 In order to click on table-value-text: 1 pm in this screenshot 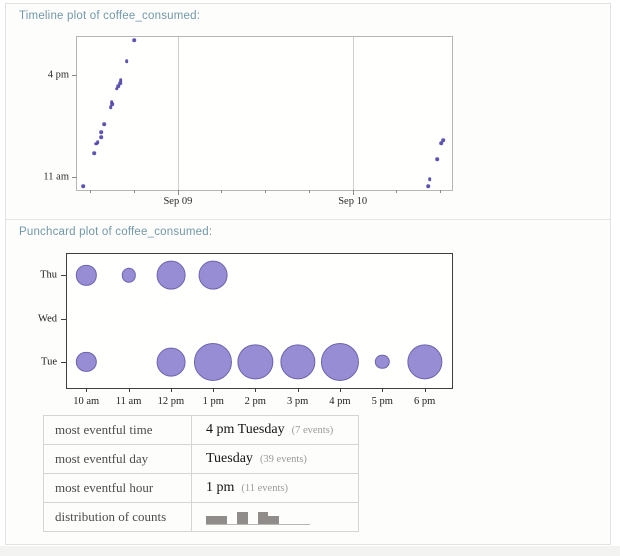, I will do `click(220, 487)`.